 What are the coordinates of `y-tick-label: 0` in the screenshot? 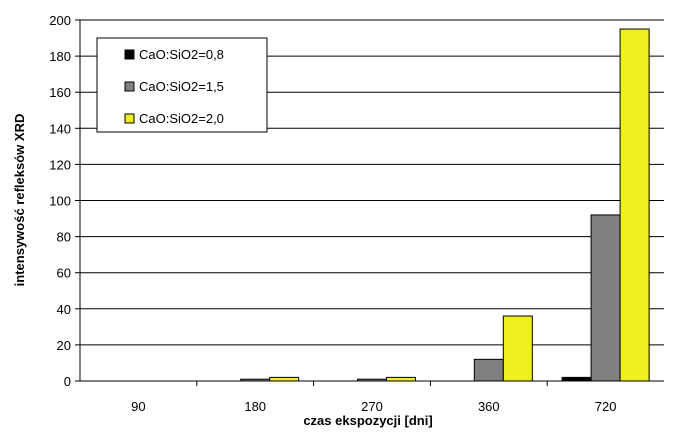 It's located at (67, 381).